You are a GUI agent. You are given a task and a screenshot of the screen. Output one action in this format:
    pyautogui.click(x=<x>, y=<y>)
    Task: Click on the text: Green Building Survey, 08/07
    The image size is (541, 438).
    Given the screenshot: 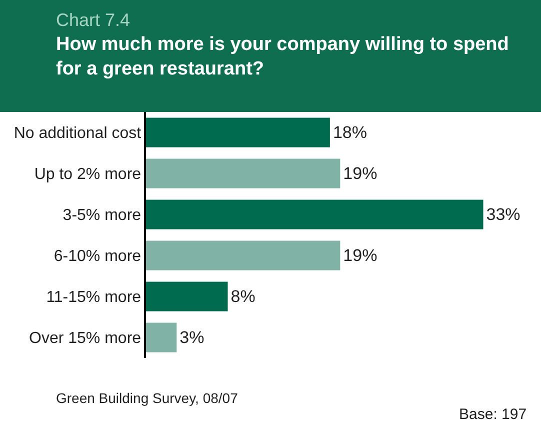 What is the action you would take?
    pyautogui.click(x=147, y=398)
    